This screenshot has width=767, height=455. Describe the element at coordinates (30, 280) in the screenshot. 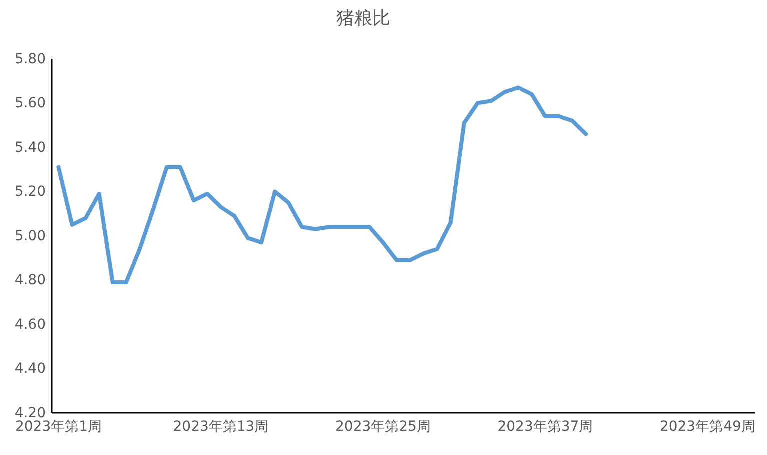

I see `y-tick-label: 4.80` at that location.